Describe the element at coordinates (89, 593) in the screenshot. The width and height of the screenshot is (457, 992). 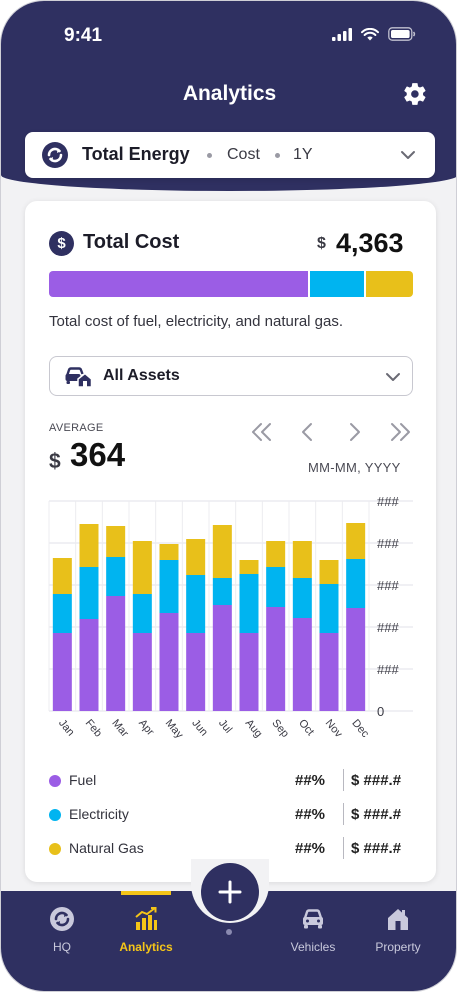
I see `bar-electricity-feb` at that location.